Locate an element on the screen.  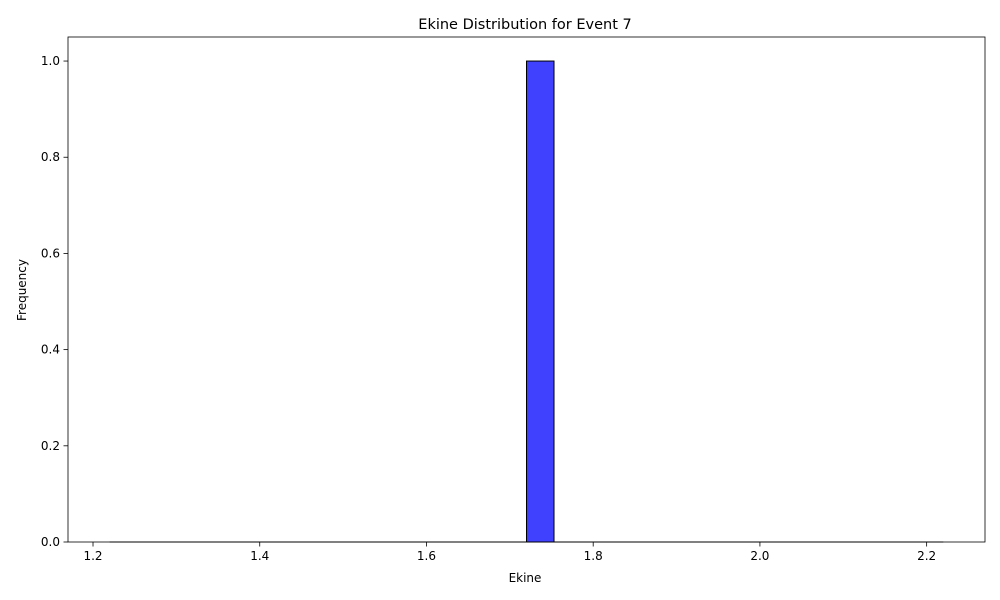
x-tick-label-3: 1.8 is located at coordinates (593, 556).